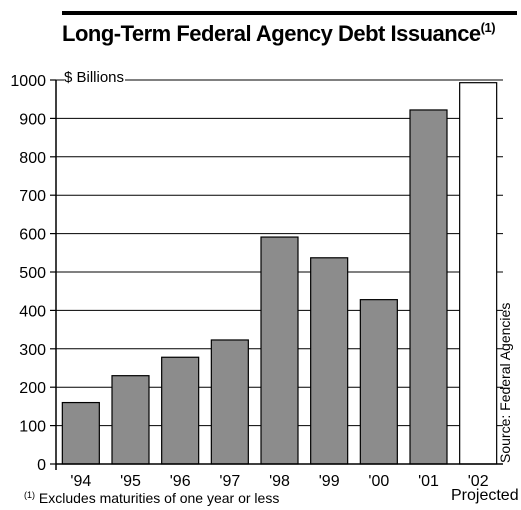 Image resolution: width=521 pixels, height=510 pixels. Describe the element at coordinates (289, 13) in the screenshot. I see `title-rule` at that location.